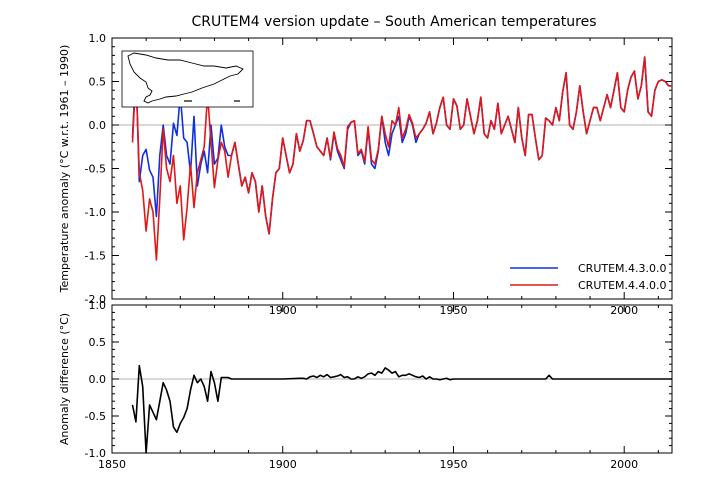 Image resolution: width=708 pixels, height=504 pixels. Describe the element at coordinates (283, 464) in the screenshot. I see `x-tick-label: 1900` at that location.